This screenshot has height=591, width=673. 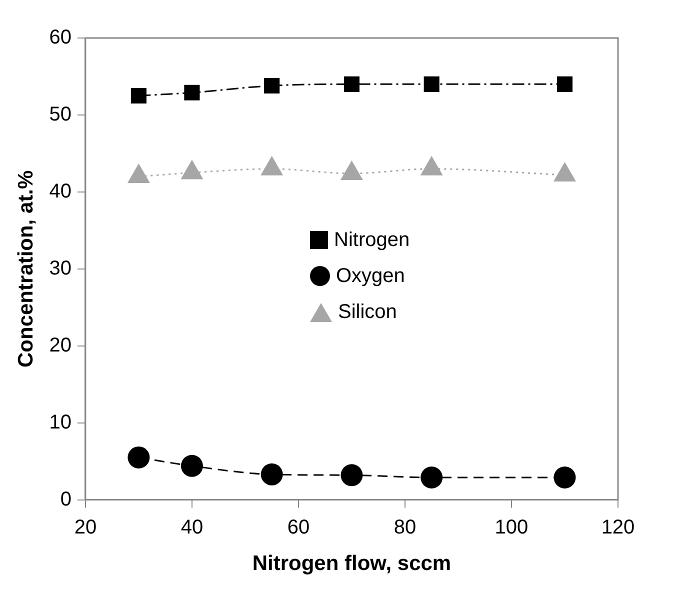 I want to click on y-tick-label: 20, so click(x=60, y=345).